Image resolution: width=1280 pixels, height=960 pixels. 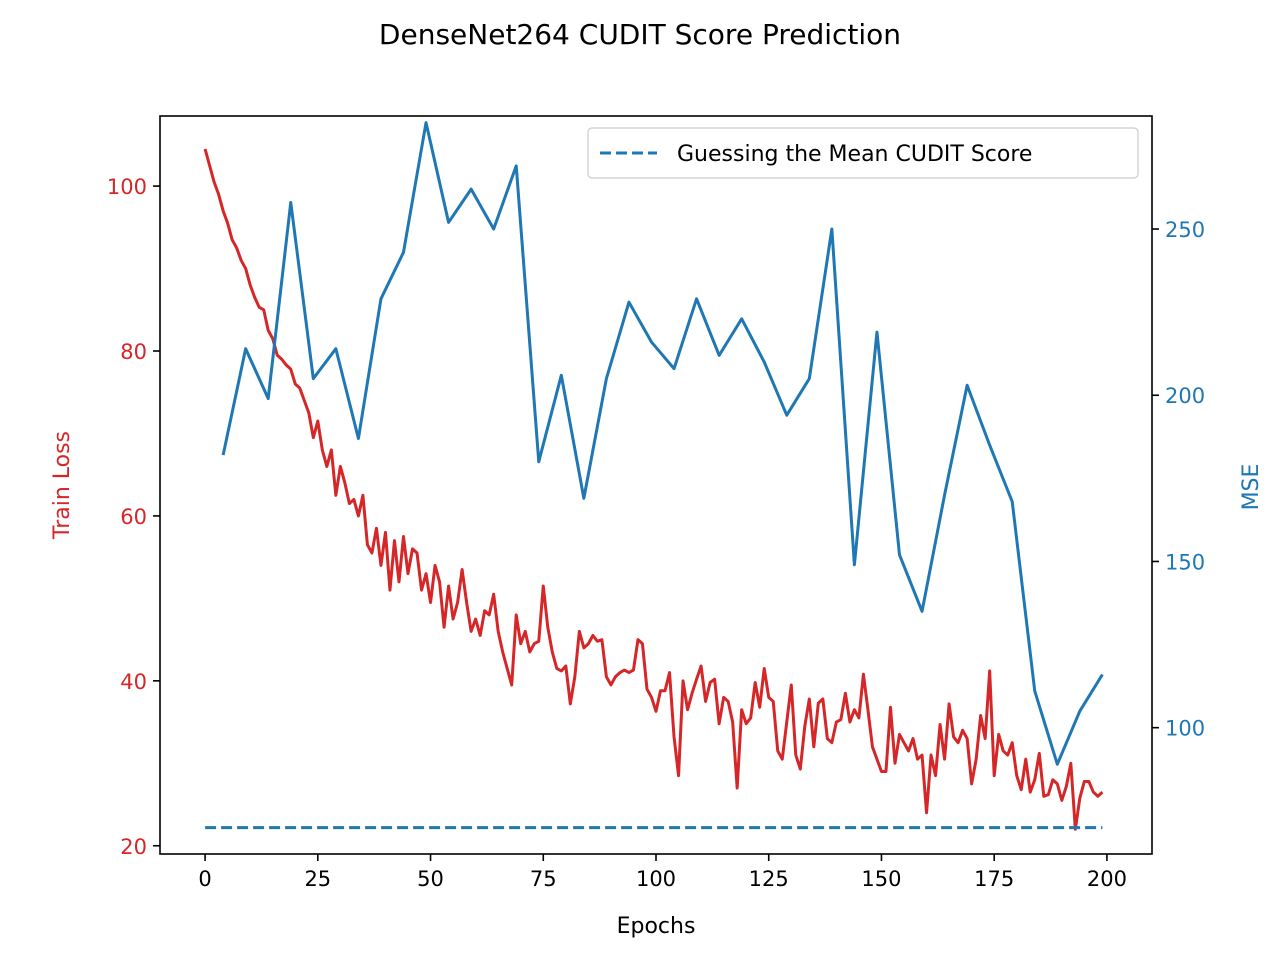 What do you see at coordinates (204, 879) in the screenshot?
I see `x-tick-label: 0` at bounding box center [204, 879].